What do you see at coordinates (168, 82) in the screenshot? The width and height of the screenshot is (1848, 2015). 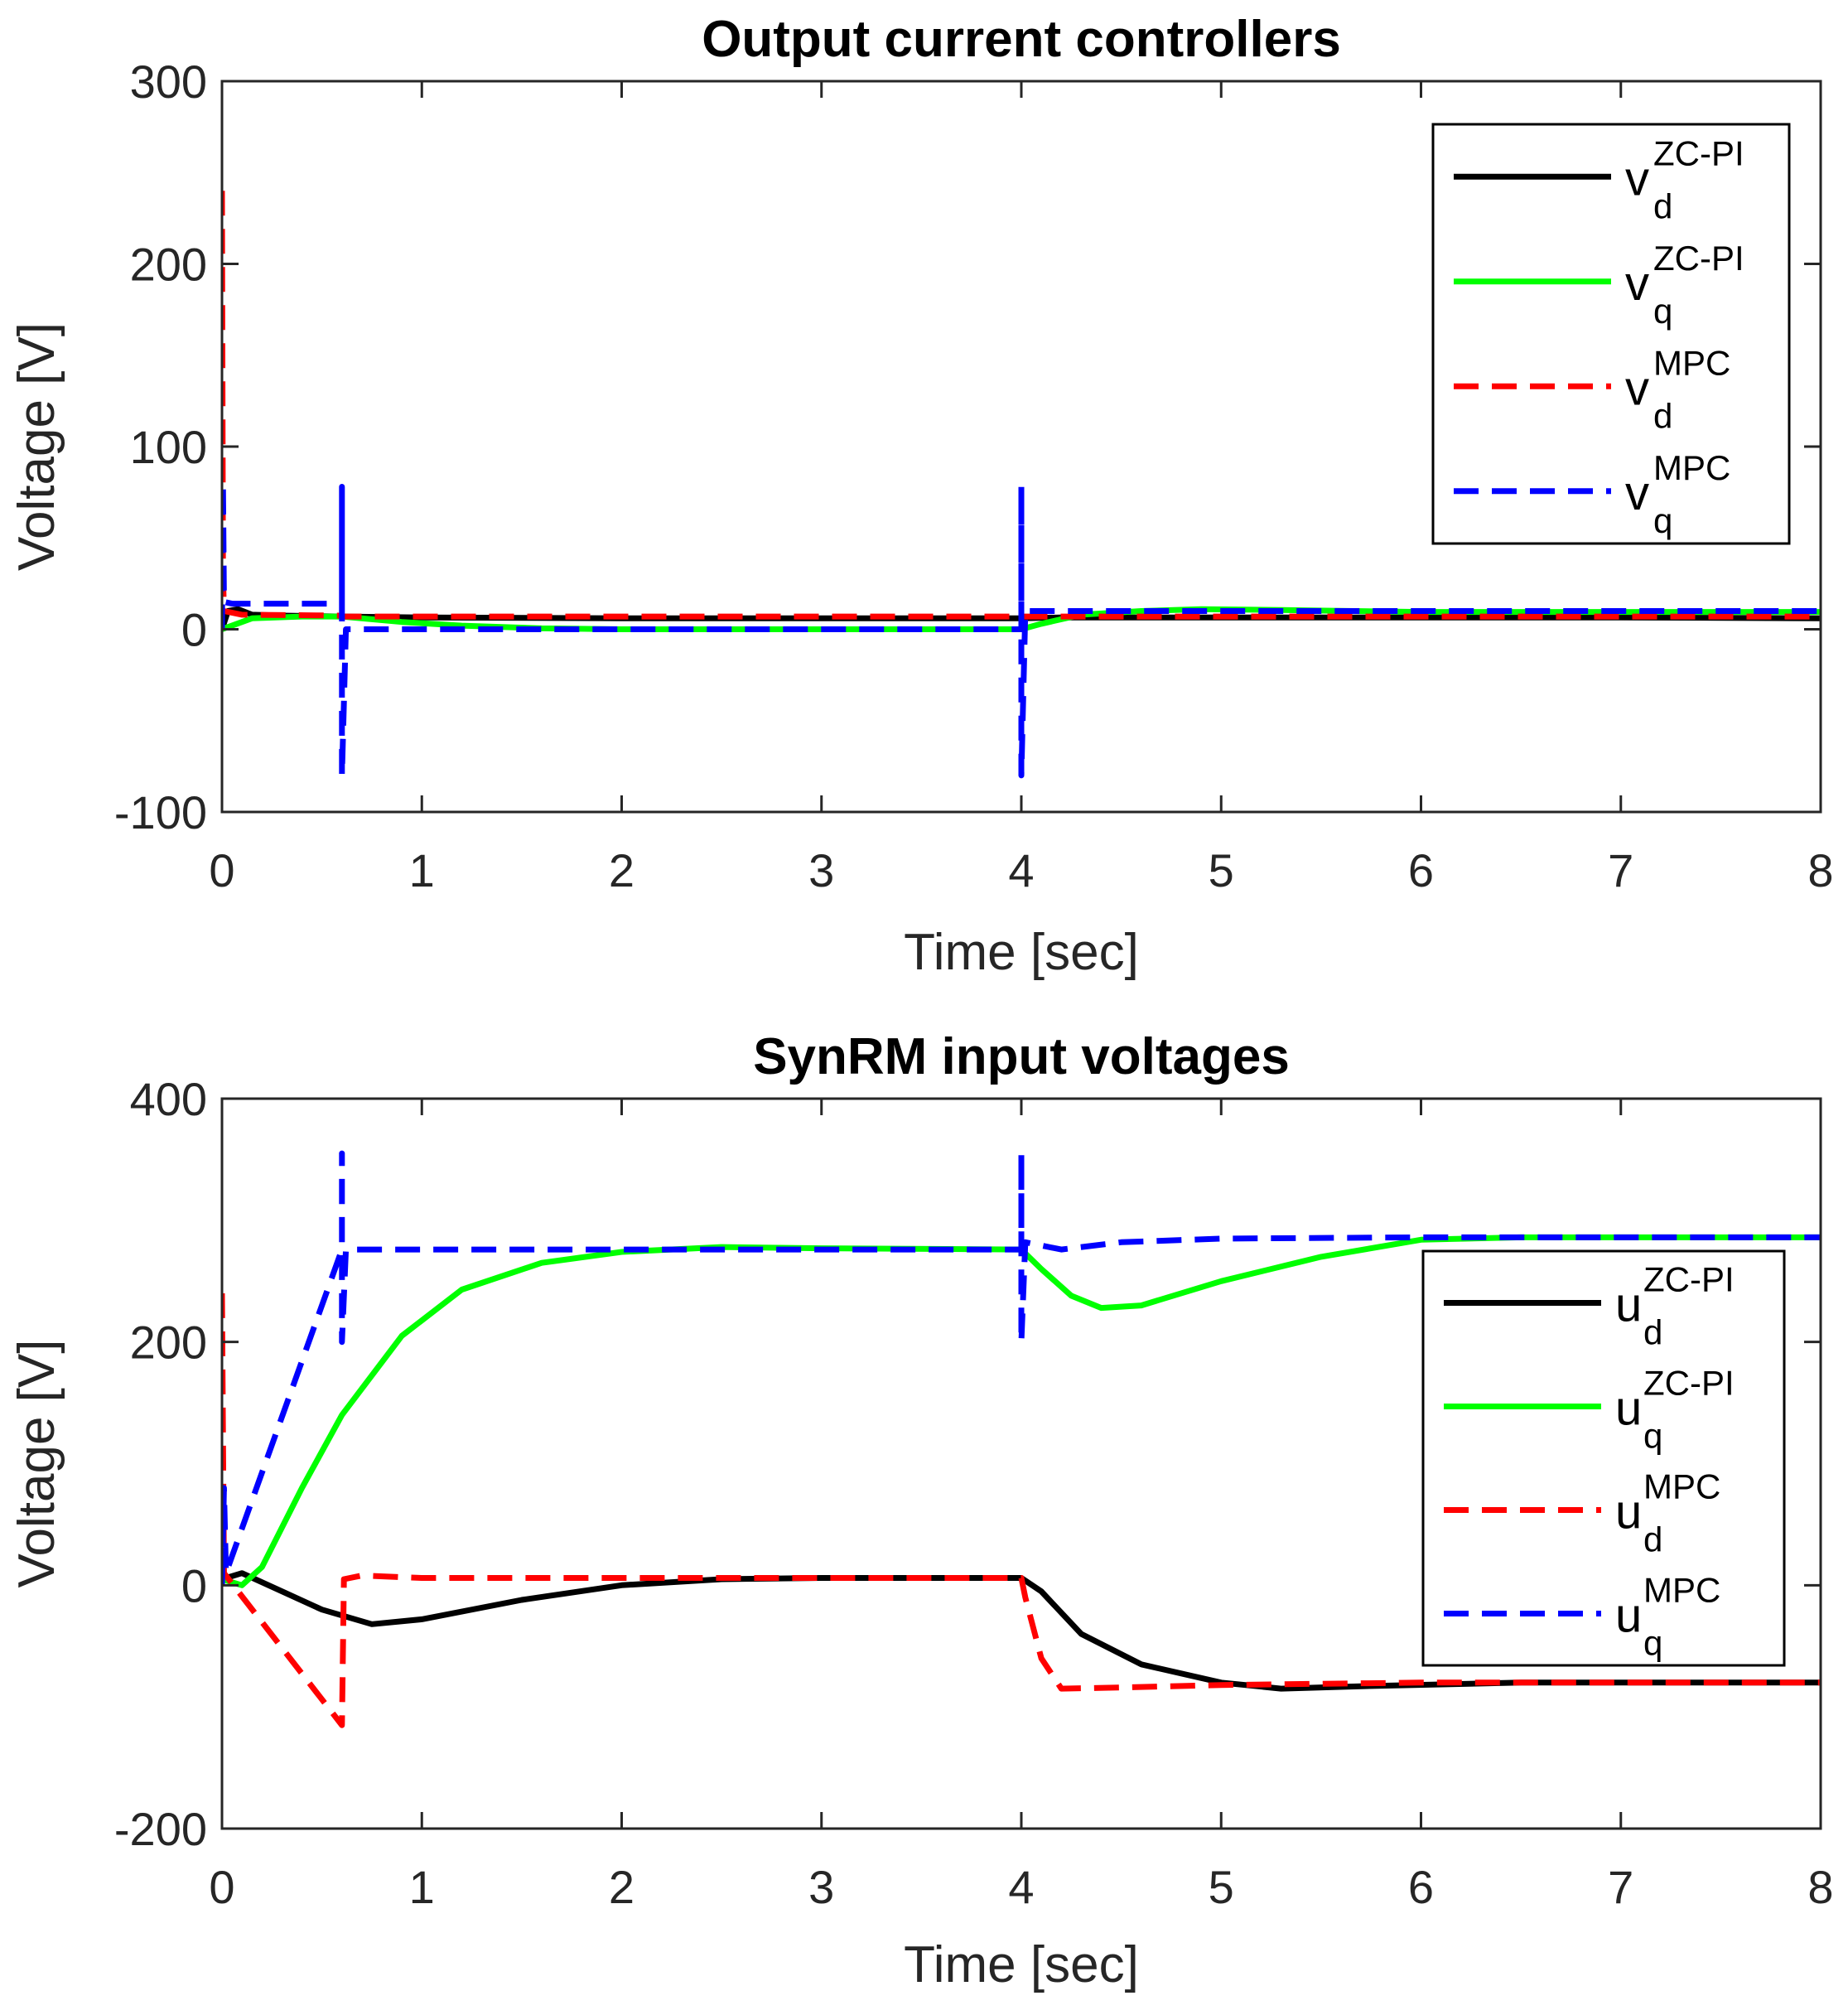 I see `y-tick-label: 300` at bounding box center [168, 82].